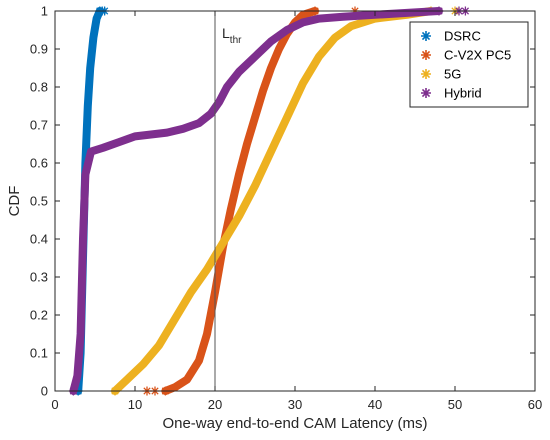 This screenshot has width=550, height=440. Describe the element at coordinates (39, 49) in the screenshot. I see `y-tick-label: 0.9` at that location.